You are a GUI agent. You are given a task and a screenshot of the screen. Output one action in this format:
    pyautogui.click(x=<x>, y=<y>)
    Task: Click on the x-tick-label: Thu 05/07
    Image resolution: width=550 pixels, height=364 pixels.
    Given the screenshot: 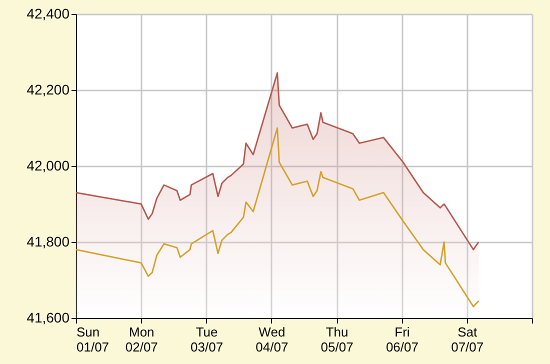 What is the action you would take?
    pyautogui.click(x=337, y=339)
    